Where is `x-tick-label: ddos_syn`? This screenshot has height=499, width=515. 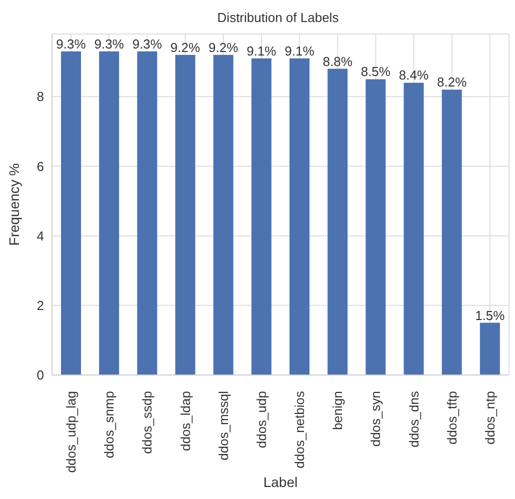
x-tick-label: ddos_syn is located at coordinates (376, 419).